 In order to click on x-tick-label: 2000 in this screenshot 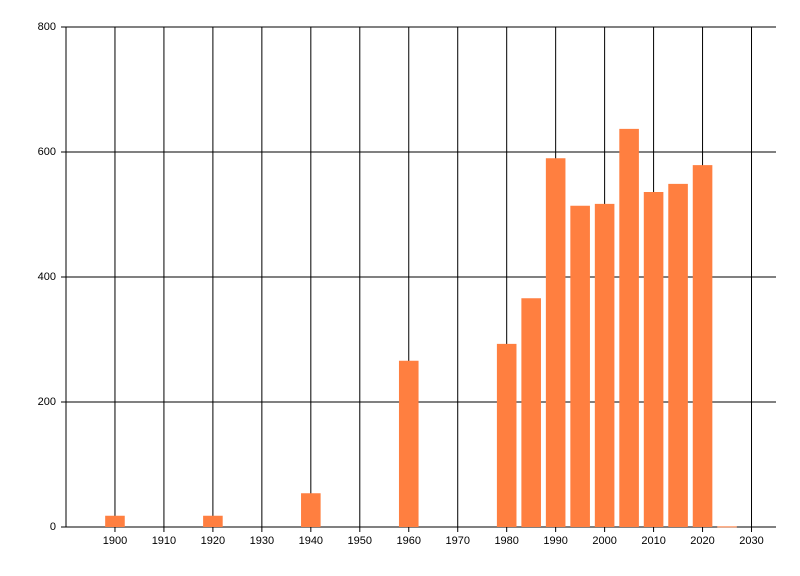, I will do `click(604, 541)`.